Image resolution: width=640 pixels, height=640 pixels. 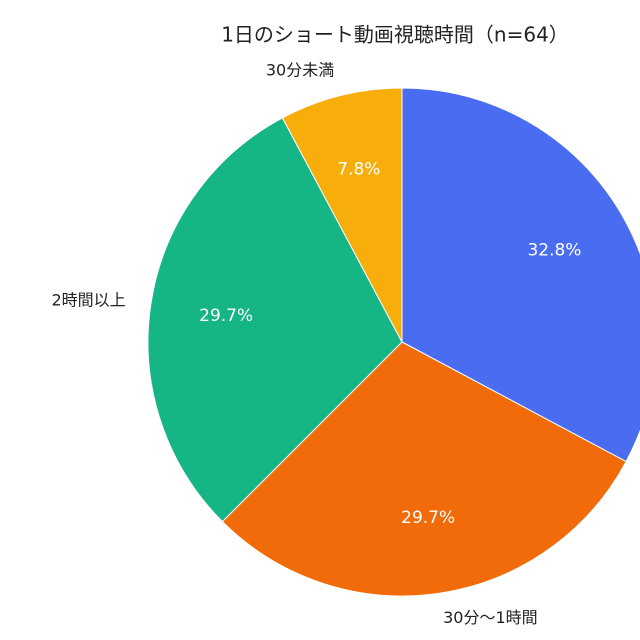 What do you see at coordinates (342, 215) in the screenshot?
I see `pie-slice` at bounding box center [342, 215].